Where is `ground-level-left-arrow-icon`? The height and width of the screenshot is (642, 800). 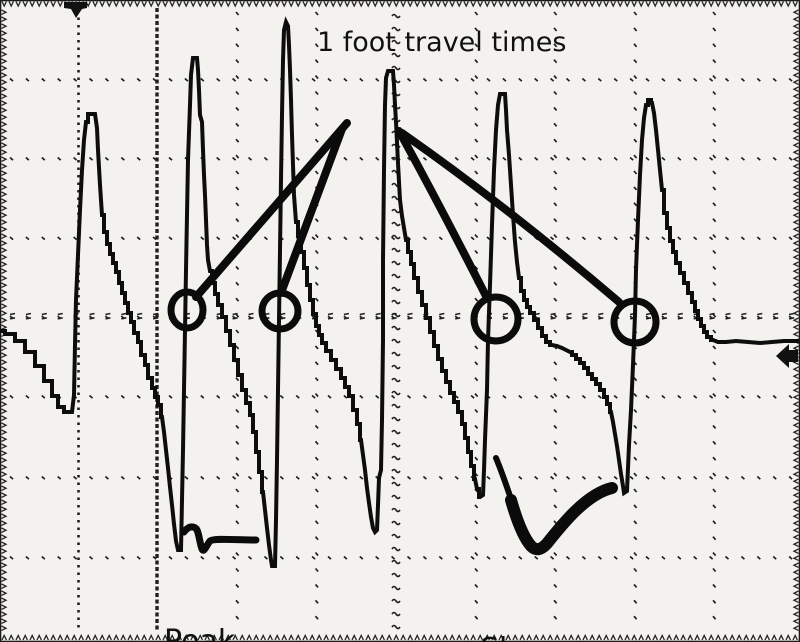 ground-level-left-arrow-icon is located at coordinates (787, 356).